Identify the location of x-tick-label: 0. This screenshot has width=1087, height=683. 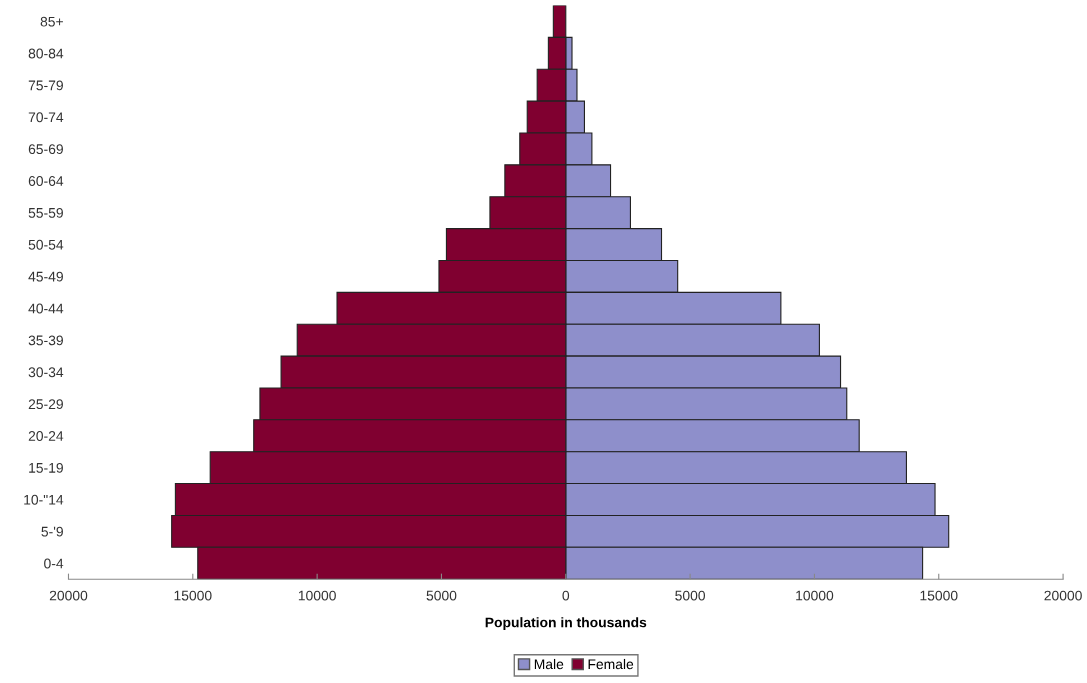
(566, 595).